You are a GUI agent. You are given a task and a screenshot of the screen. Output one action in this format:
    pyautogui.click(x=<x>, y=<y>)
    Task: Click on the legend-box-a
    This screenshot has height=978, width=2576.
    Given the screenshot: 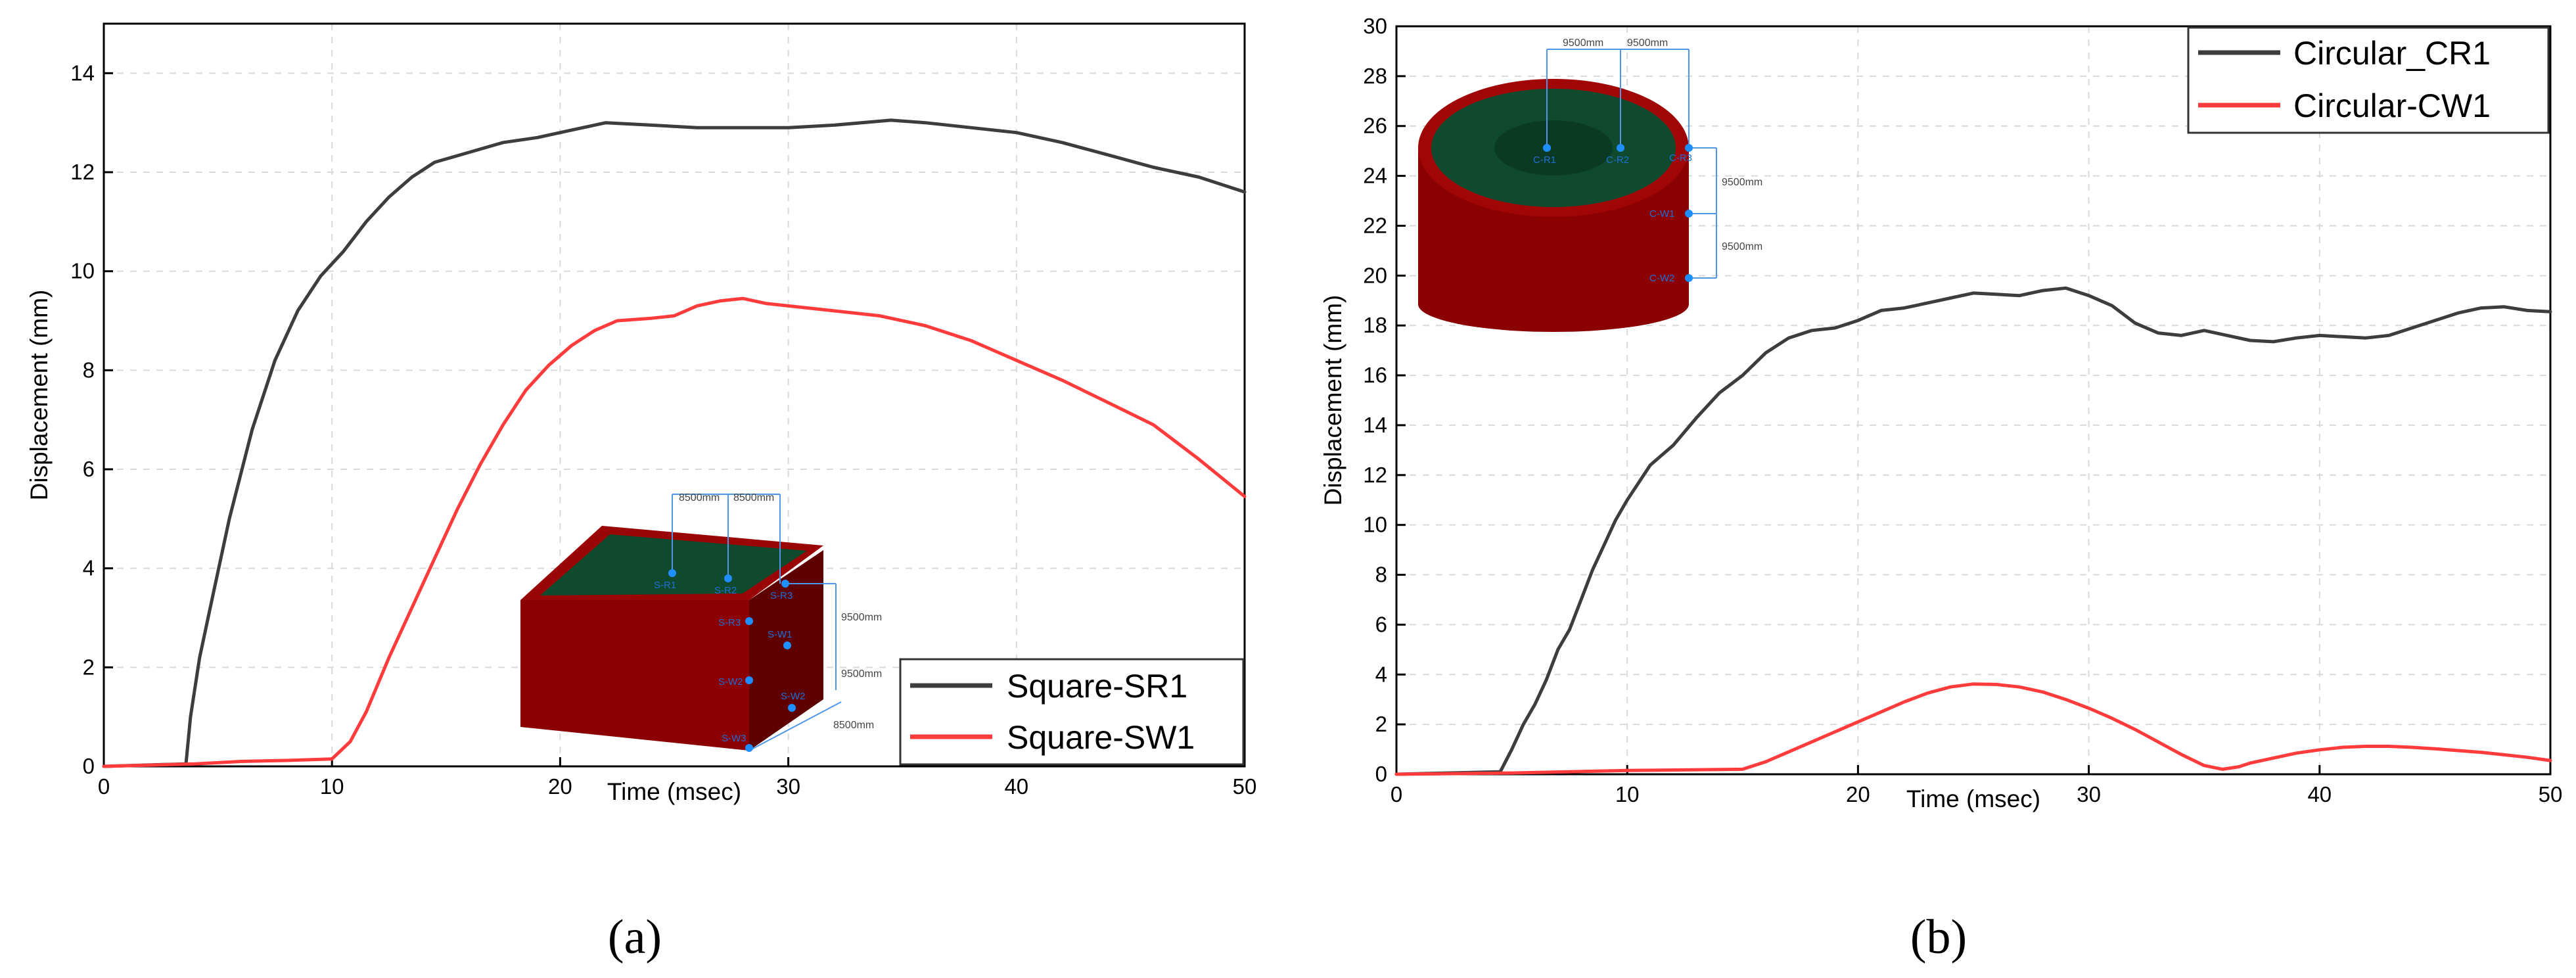 What is the action you would take?
    pyautogui.click(x=1072, y=712)
    